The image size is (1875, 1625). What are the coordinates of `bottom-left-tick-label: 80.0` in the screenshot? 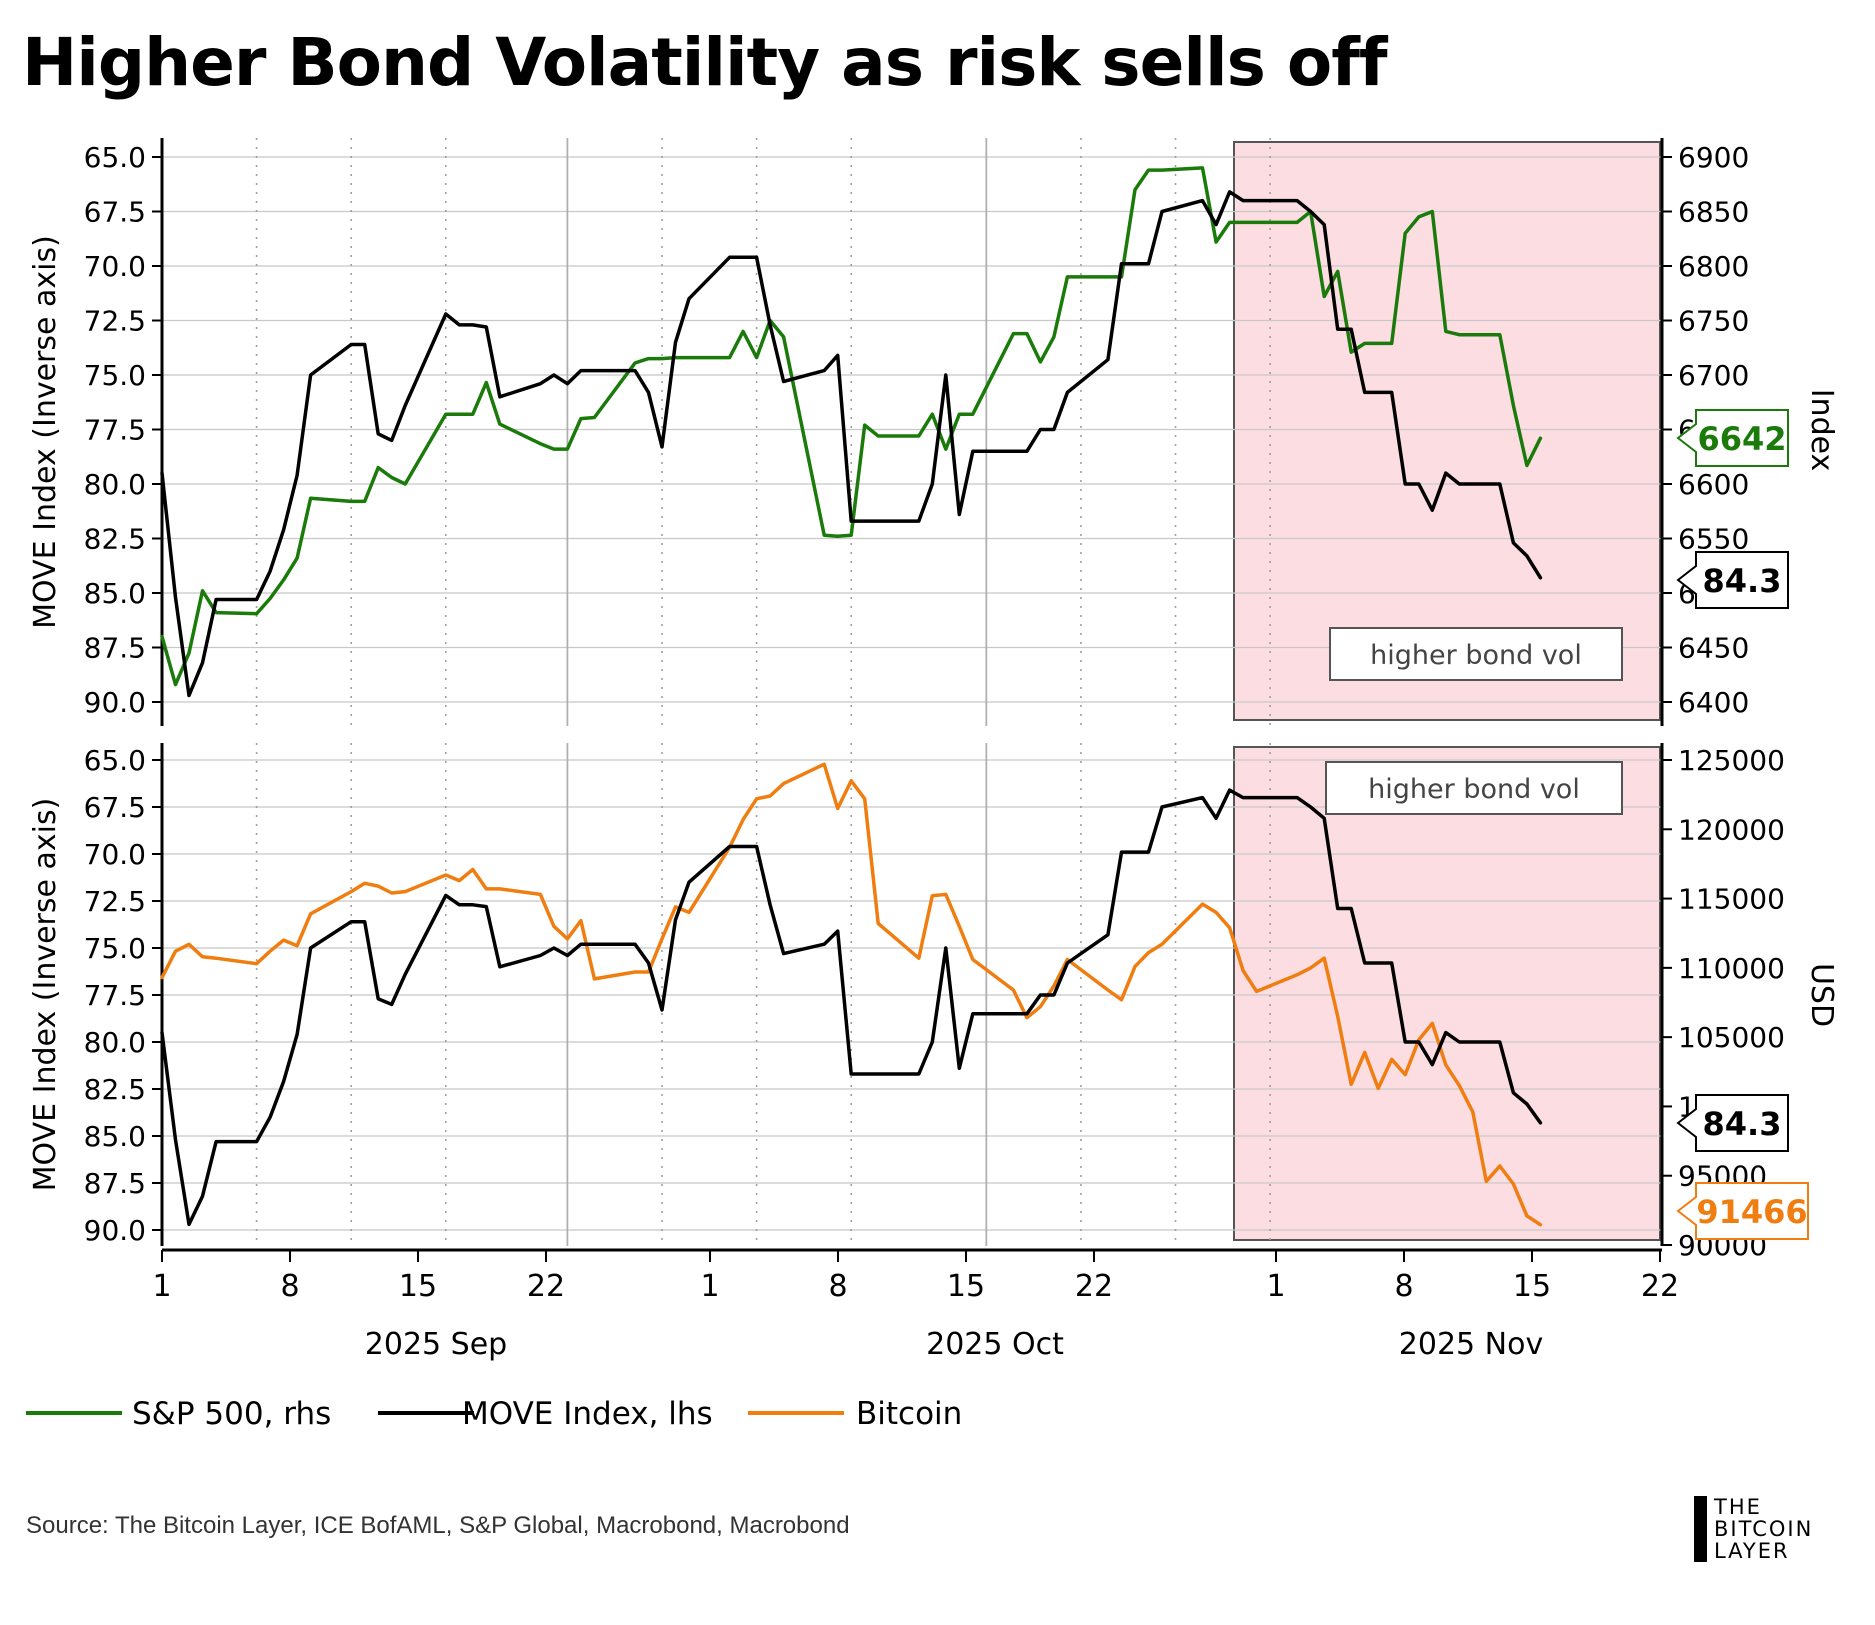 It's located at (115, 1042).